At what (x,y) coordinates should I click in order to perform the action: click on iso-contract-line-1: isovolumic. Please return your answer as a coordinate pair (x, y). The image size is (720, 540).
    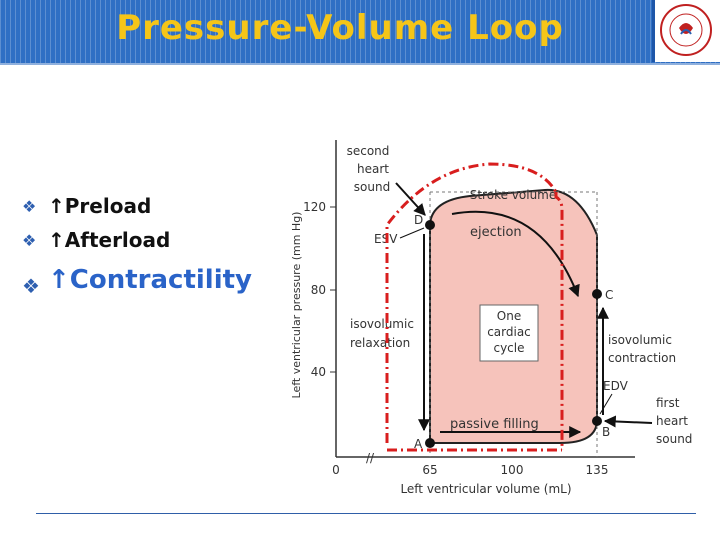
    Looking at the image, I should click on (640, 340).